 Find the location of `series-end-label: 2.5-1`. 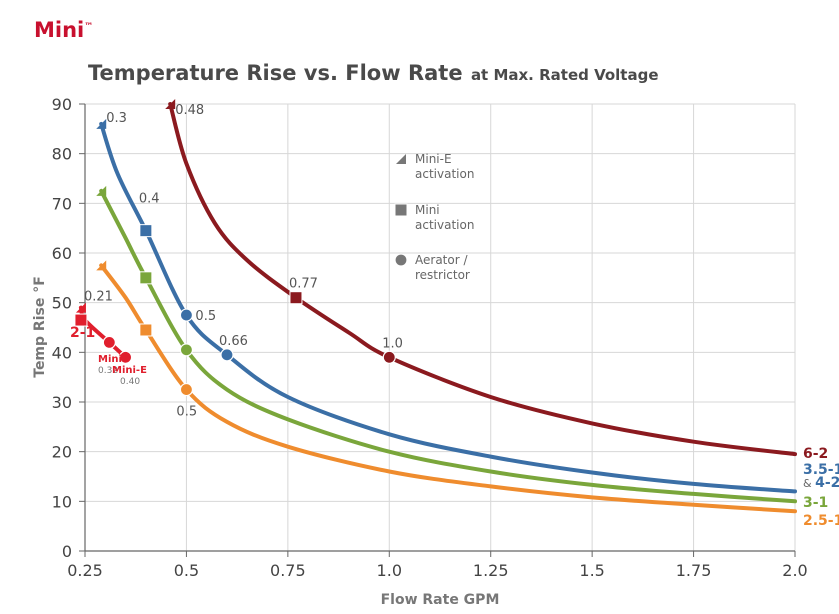

series-end-label: 2.5-1 is located at coordinates (821, 521).